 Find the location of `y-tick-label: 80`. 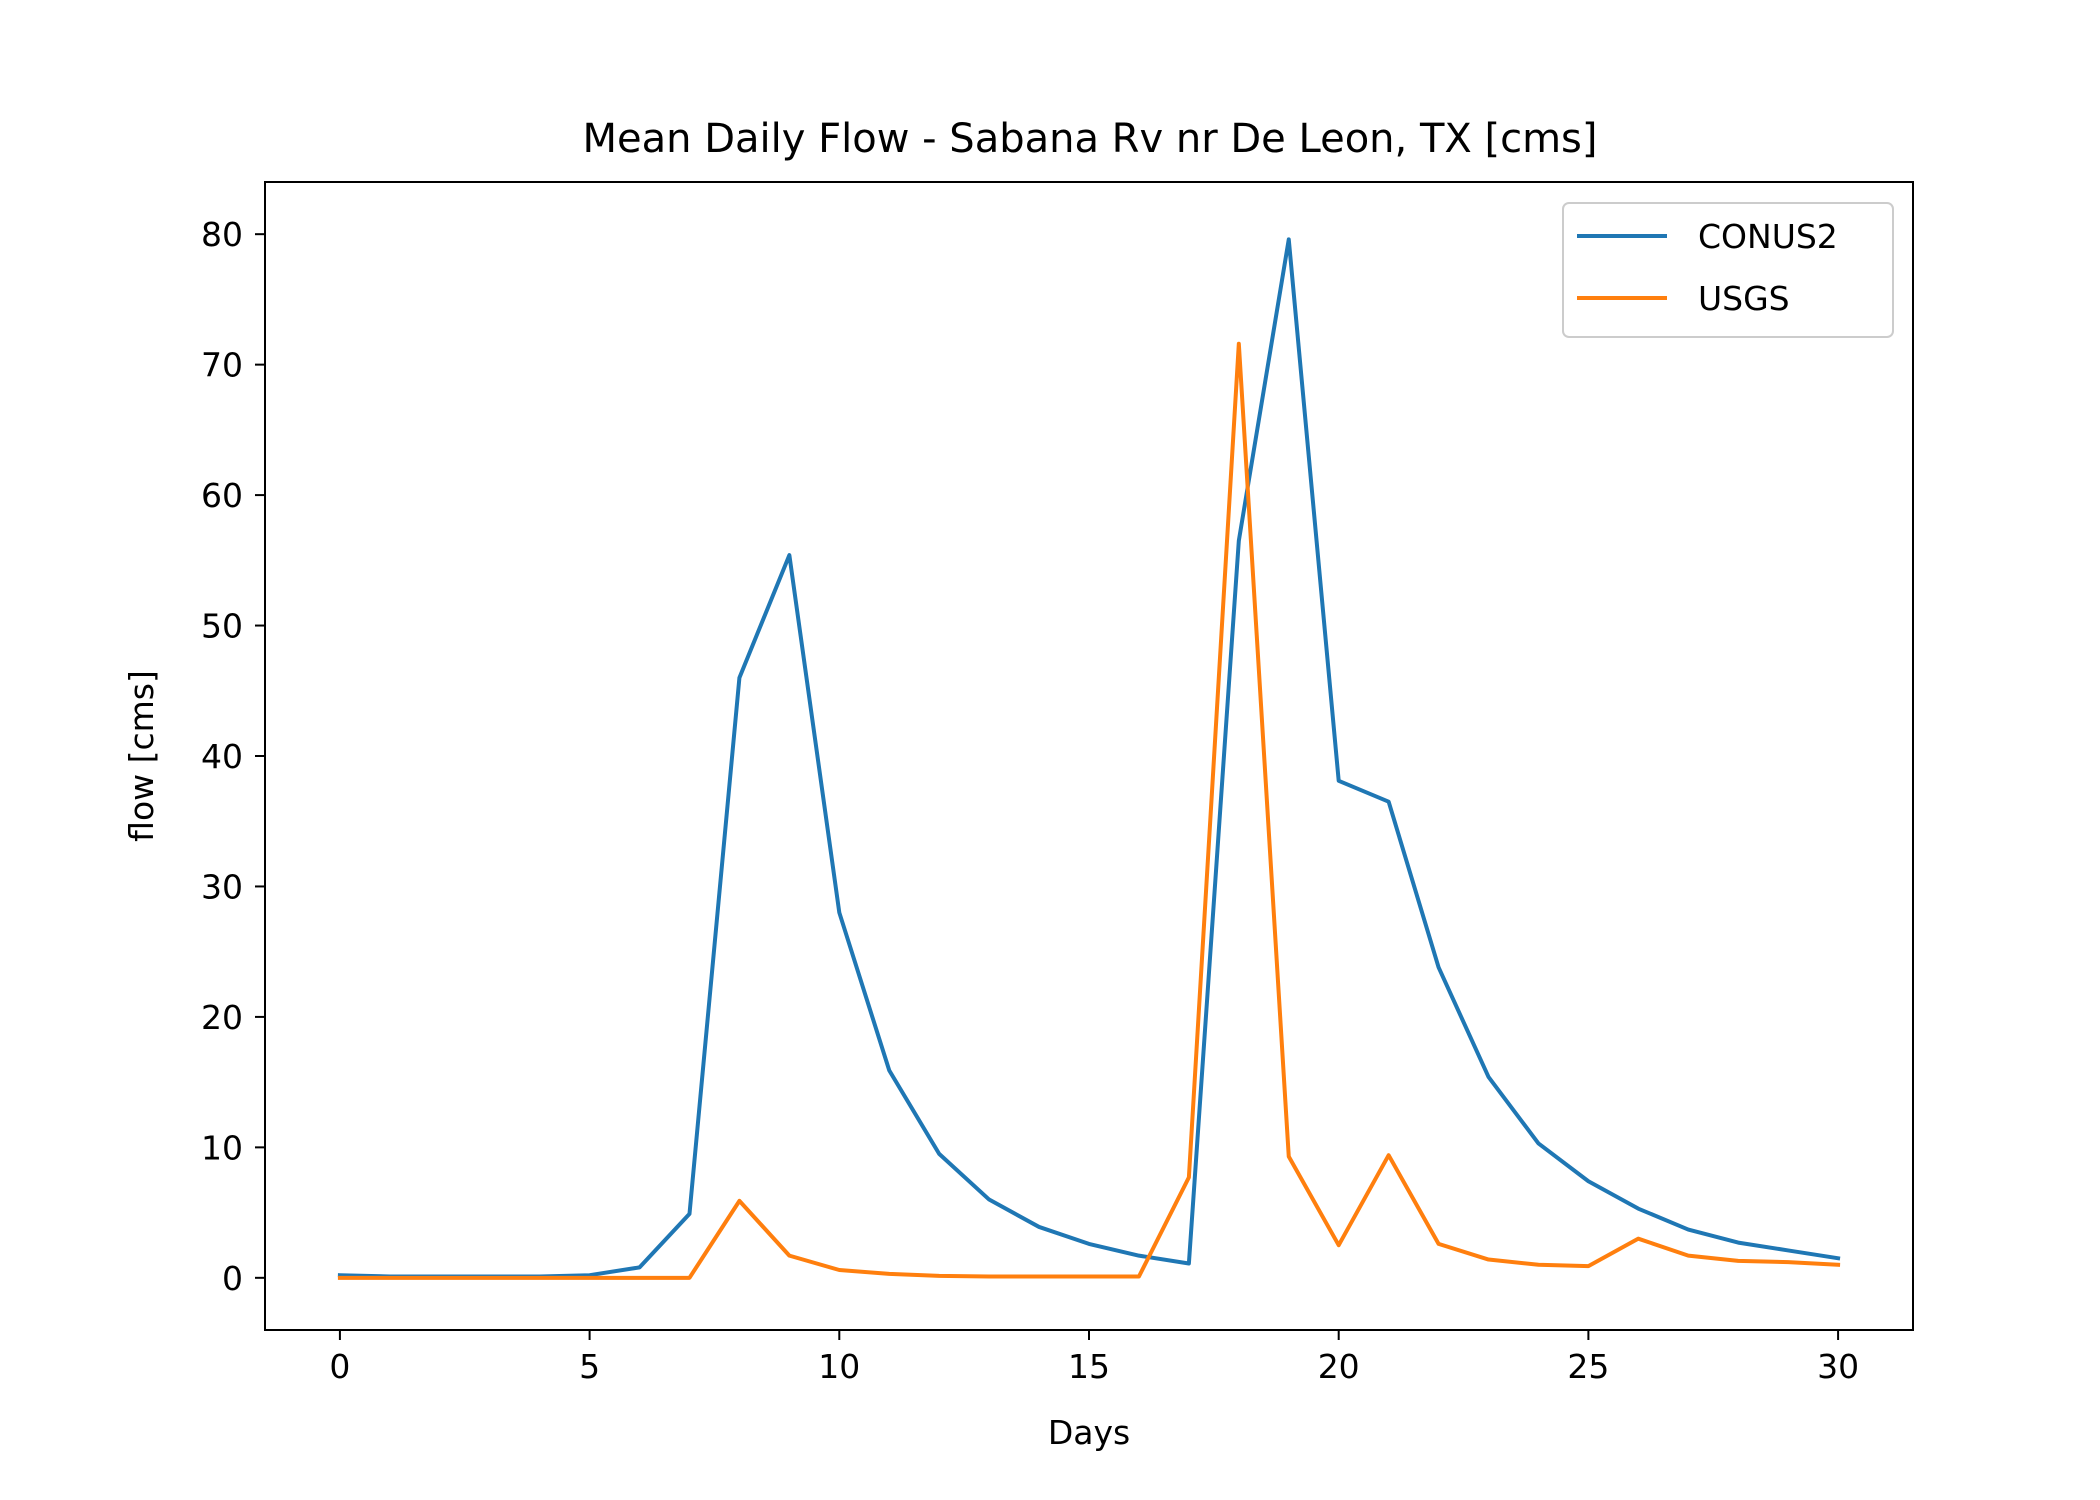

y-tick-label: 80 is located at coordinates (222, 234).